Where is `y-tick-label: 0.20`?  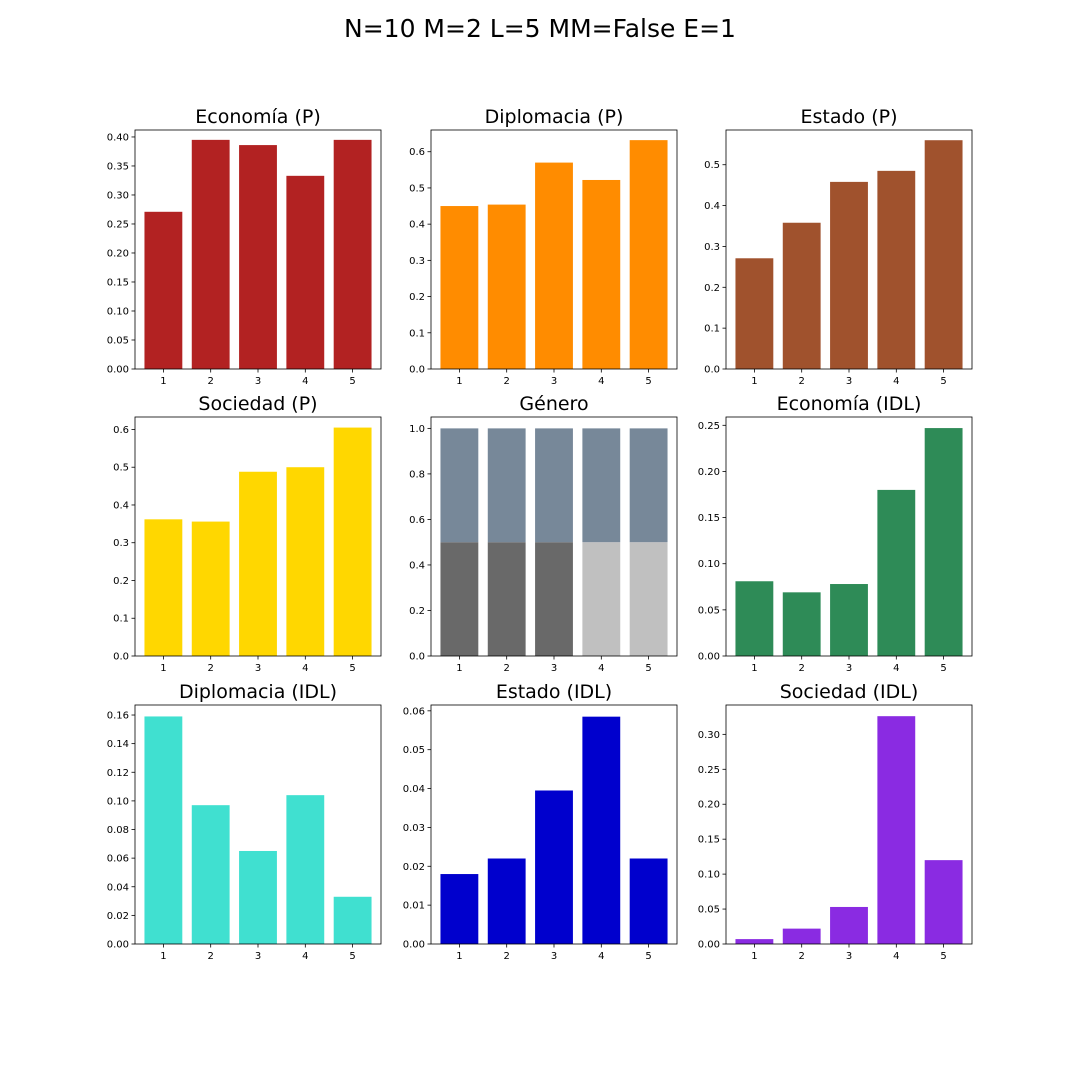 y-tick-label: 0.20 is located at coordinates (709, 472).